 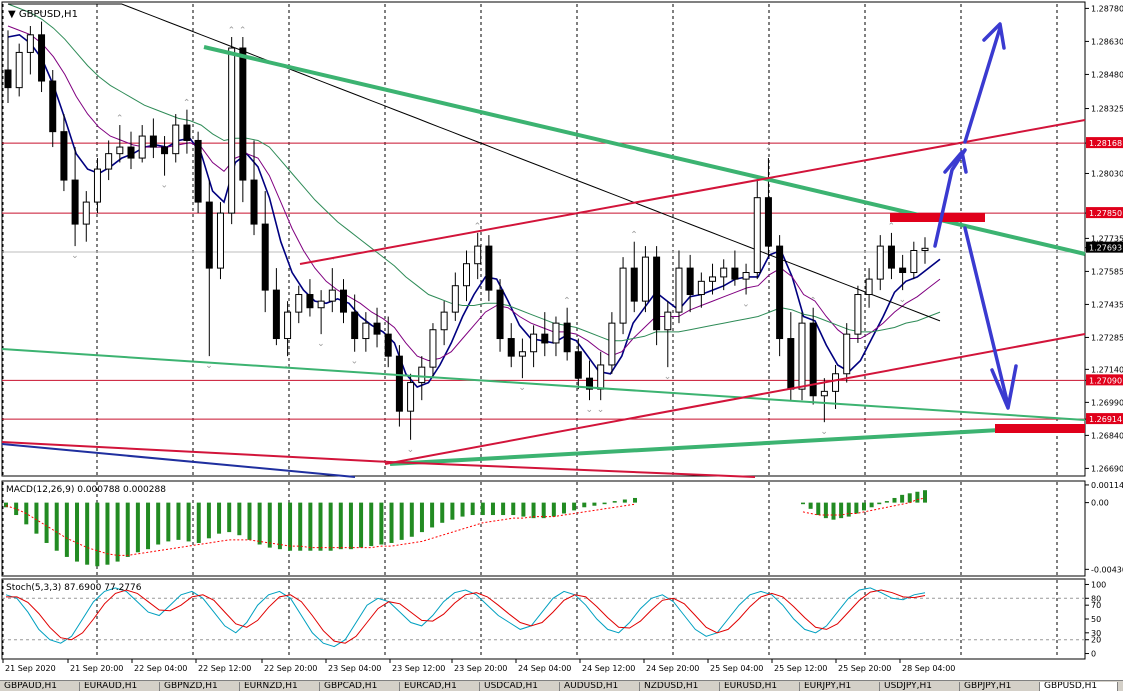 What do you see at coordinates (1107, 74) in the screenshot?
I see `price-tick-label: 1.28480` at bounding box center [1107, 74].